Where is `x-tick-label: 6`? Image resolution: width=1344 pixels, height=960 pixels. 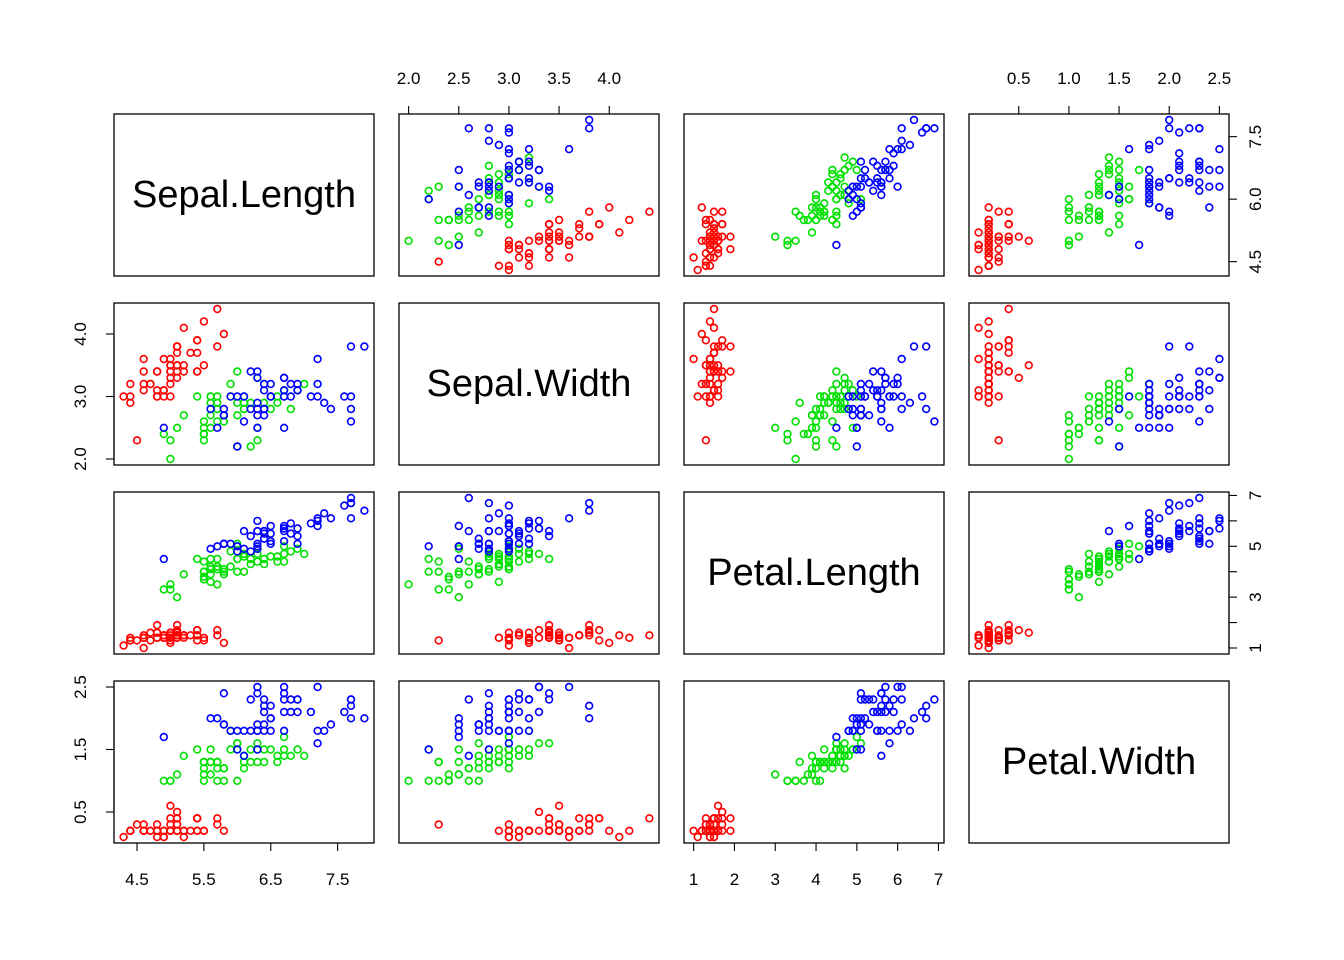
x-tick-label: 6 is located at coordinates (897, 879).